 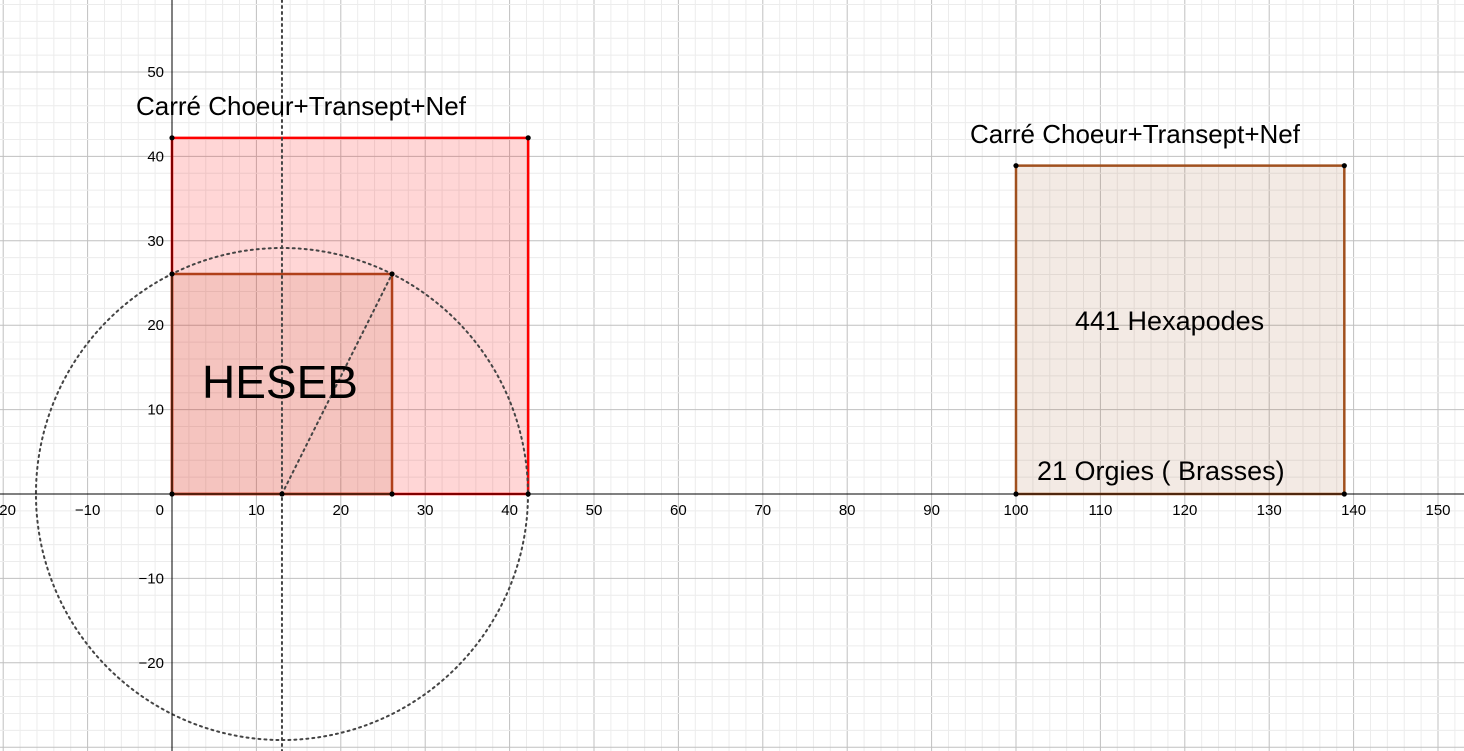 I want to click on right-square-title: Carré Choeur+Transept+Nef, so click(x=1135, y=134).